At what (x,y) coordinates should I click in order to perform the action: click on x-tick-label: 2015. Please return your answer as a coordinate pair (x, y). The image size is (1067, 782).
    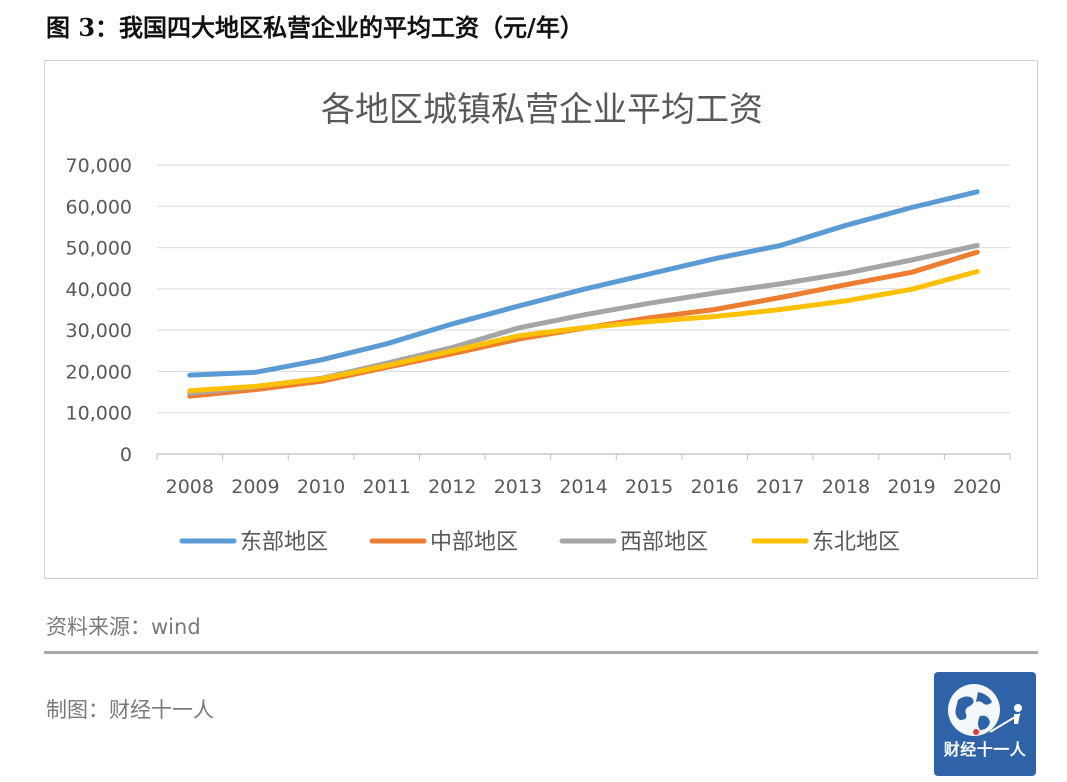
    Looking at the image, I should click on (649, 487).